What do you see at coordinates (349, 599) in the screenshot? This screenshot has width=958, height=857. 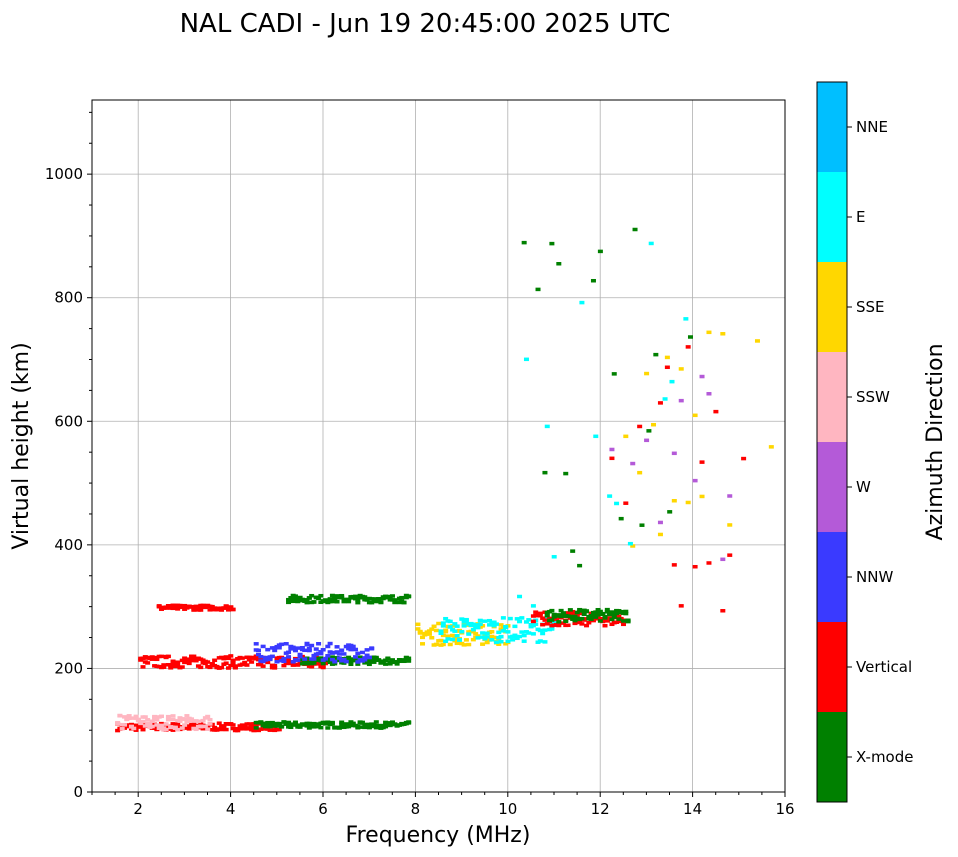 I see `trace-f2-2nd-hop-x-` at bounding box center [349, 599].